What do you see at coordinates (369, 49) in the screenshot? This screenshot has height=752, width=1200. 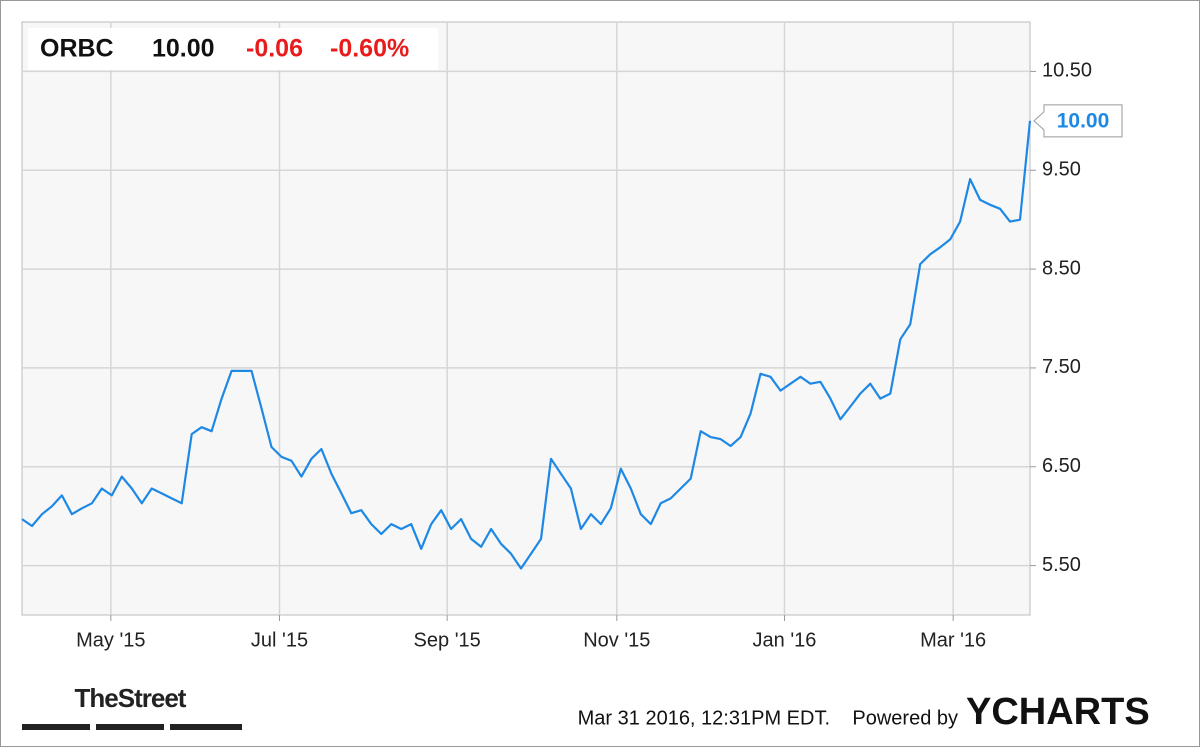 I see `change-percent: -0.60%` at bounding box center [369, 49].